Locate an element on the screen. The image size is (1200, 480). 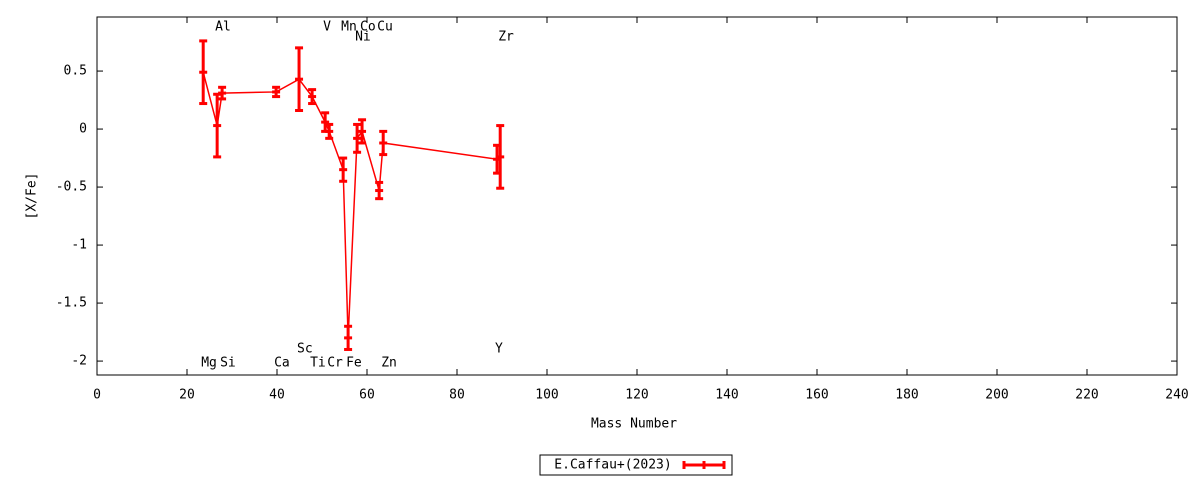
y-tick-label: -2 is located at coordinates (79, 361).